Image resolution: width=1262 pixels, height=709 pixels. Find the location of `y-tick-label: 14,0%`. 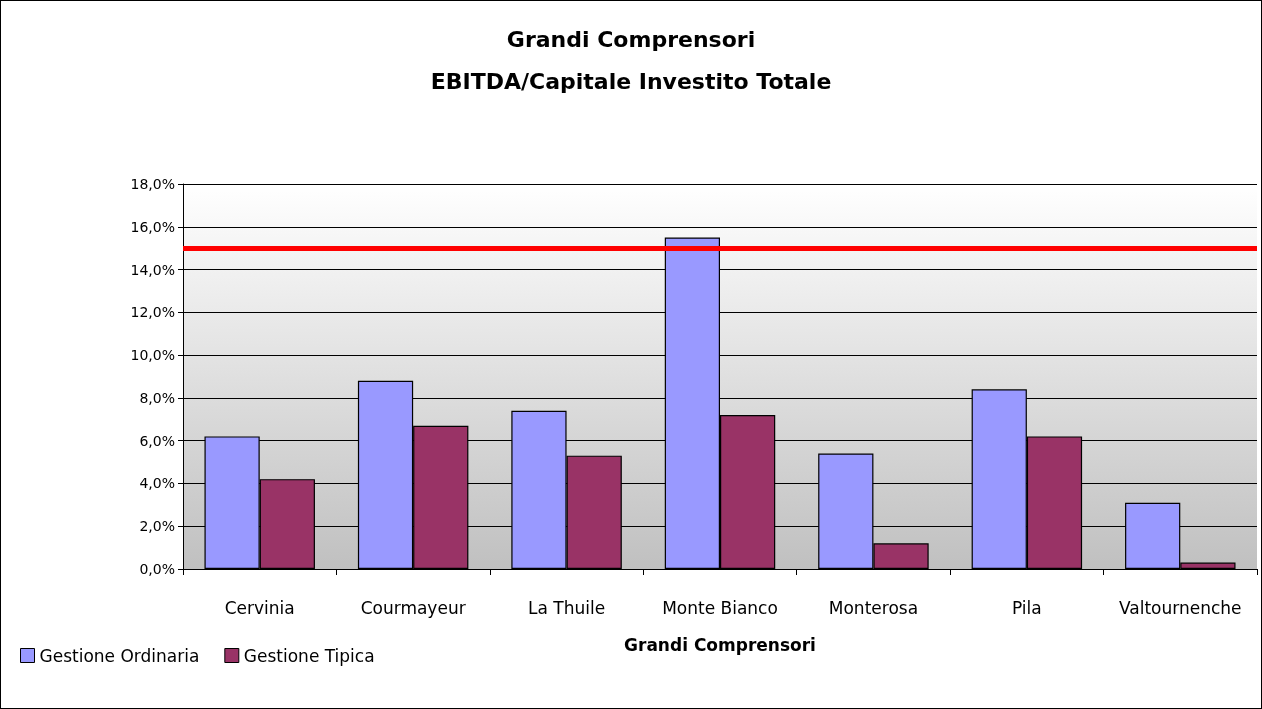

y-tick-label: 14,0% is located at coordinates (152, 269).